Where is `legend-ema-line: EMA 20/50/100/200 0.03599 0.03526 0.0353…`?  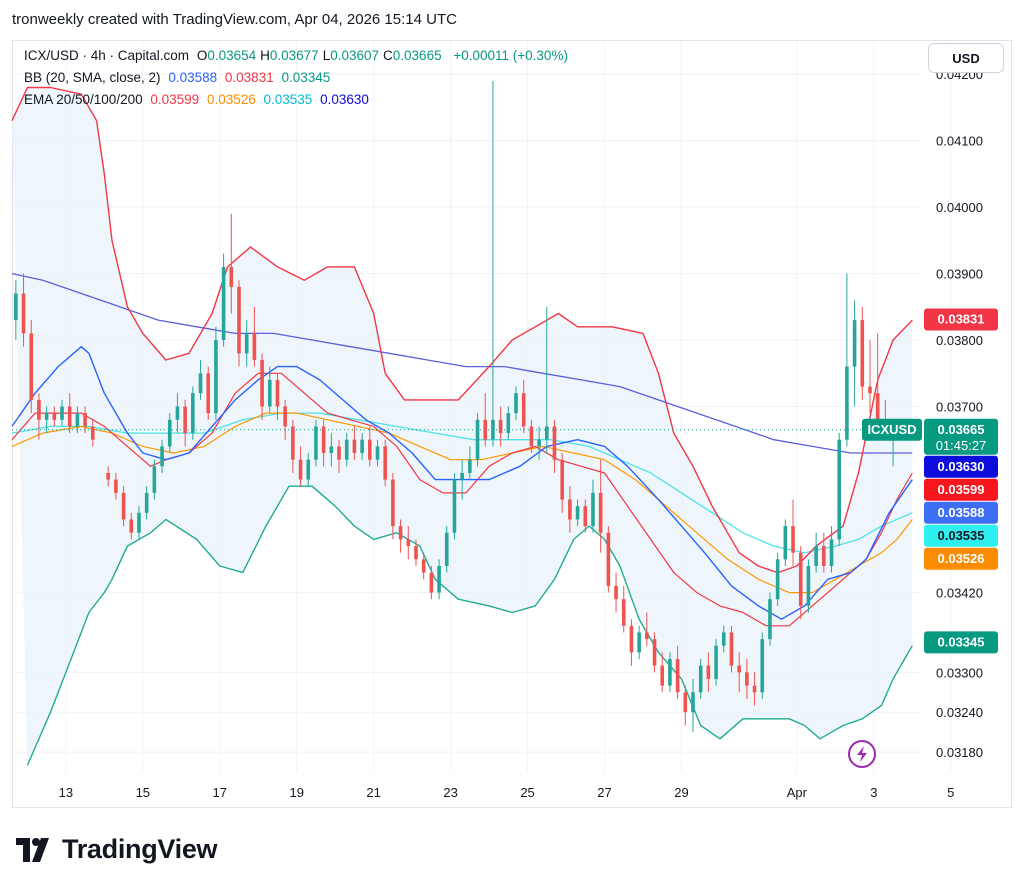
legend-ema-line: EMA 20/50/100/200 0.03599 0.03526 0.0353… is located at coordinates (198, 99).